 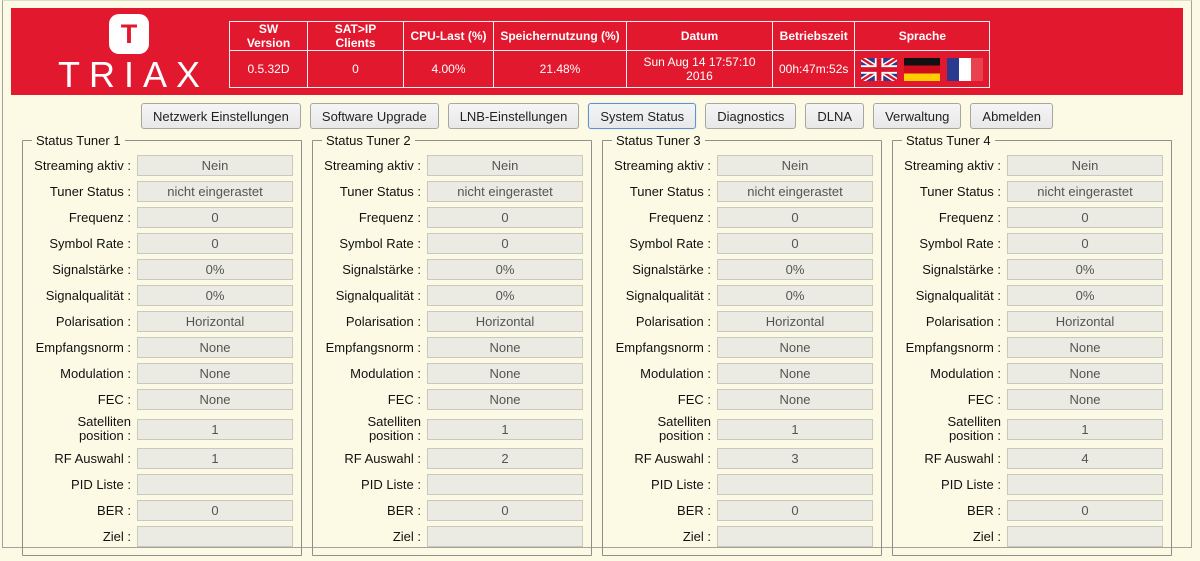 I want to click on stat-value-satip-clients: 0, so click(x=355, y=69).